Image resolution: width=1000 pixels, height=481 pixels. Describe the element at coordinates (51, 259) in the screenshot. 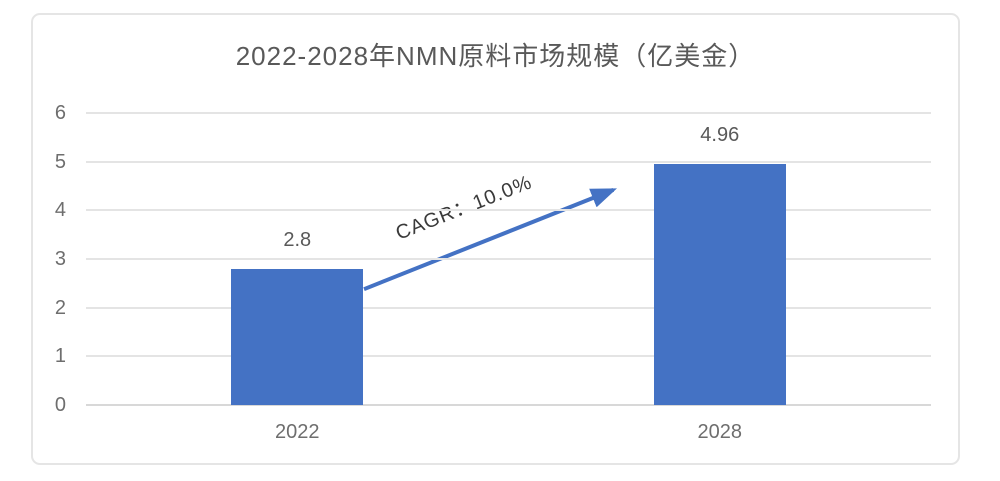

I see `y-axis: 0 1 2 3 4 5 6` at that location.